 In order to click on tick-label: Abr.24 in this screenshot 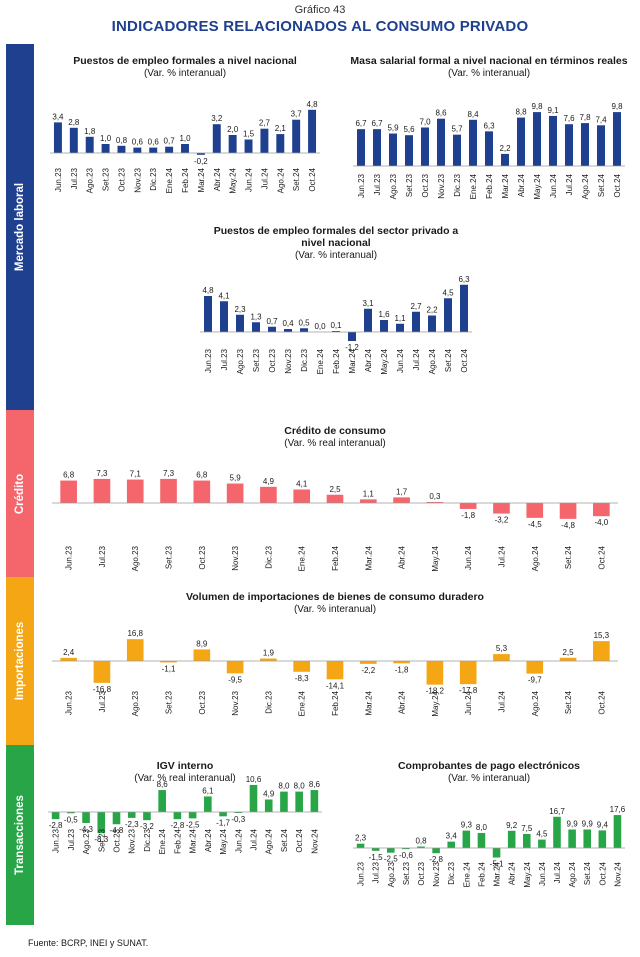, I will do `click(521, 185)`.